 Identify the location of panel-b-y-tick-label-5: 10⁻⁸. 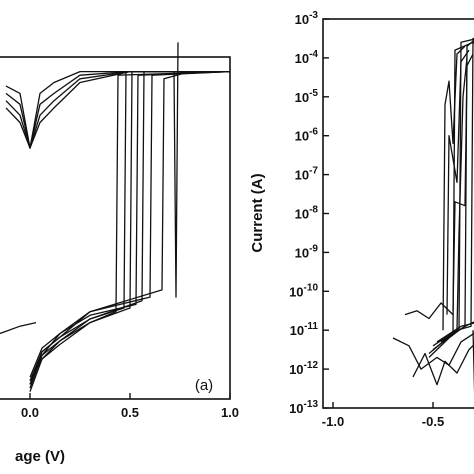
(307, 213).